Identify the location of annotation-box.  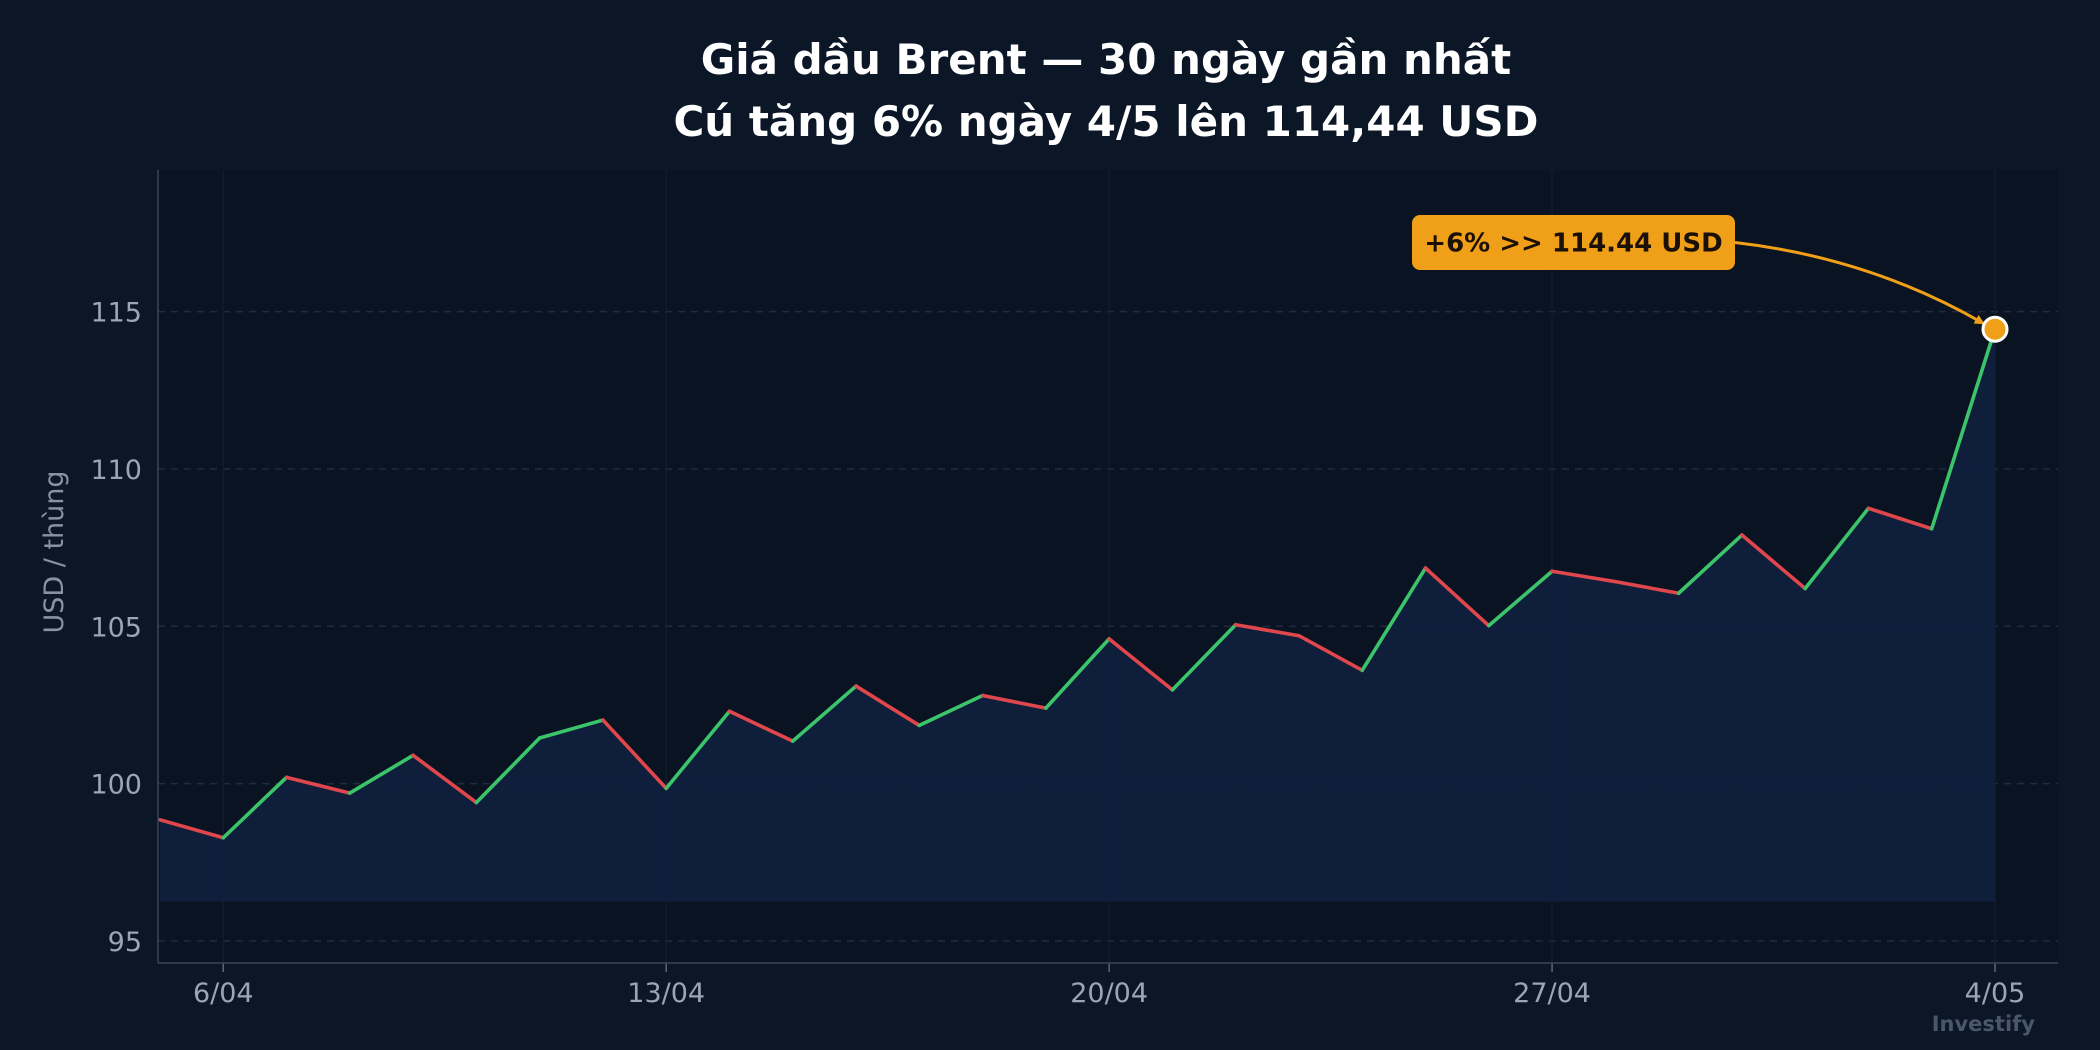
(1573, 242).